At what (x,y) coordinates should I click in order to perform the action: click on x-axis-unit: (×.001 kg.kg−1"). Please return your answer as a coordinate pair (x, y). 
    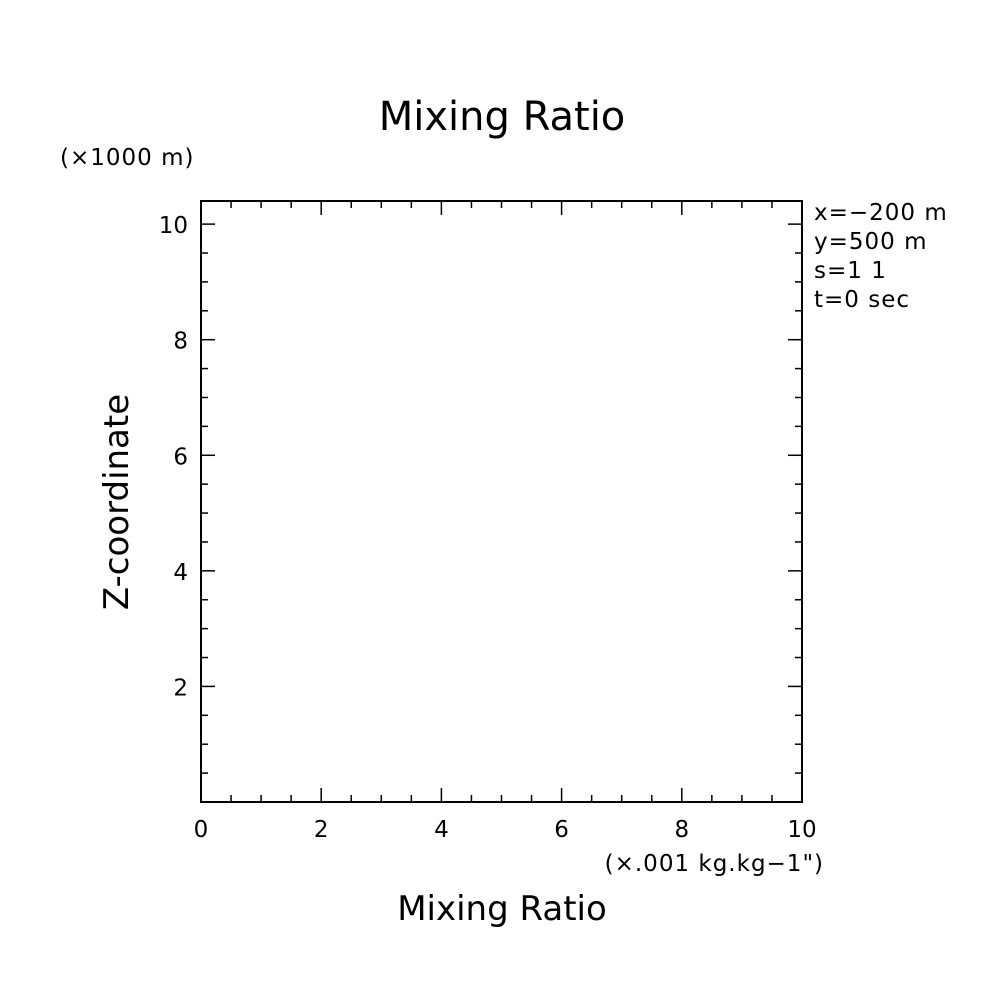
    Looking at the image, I should click on (714, 864).